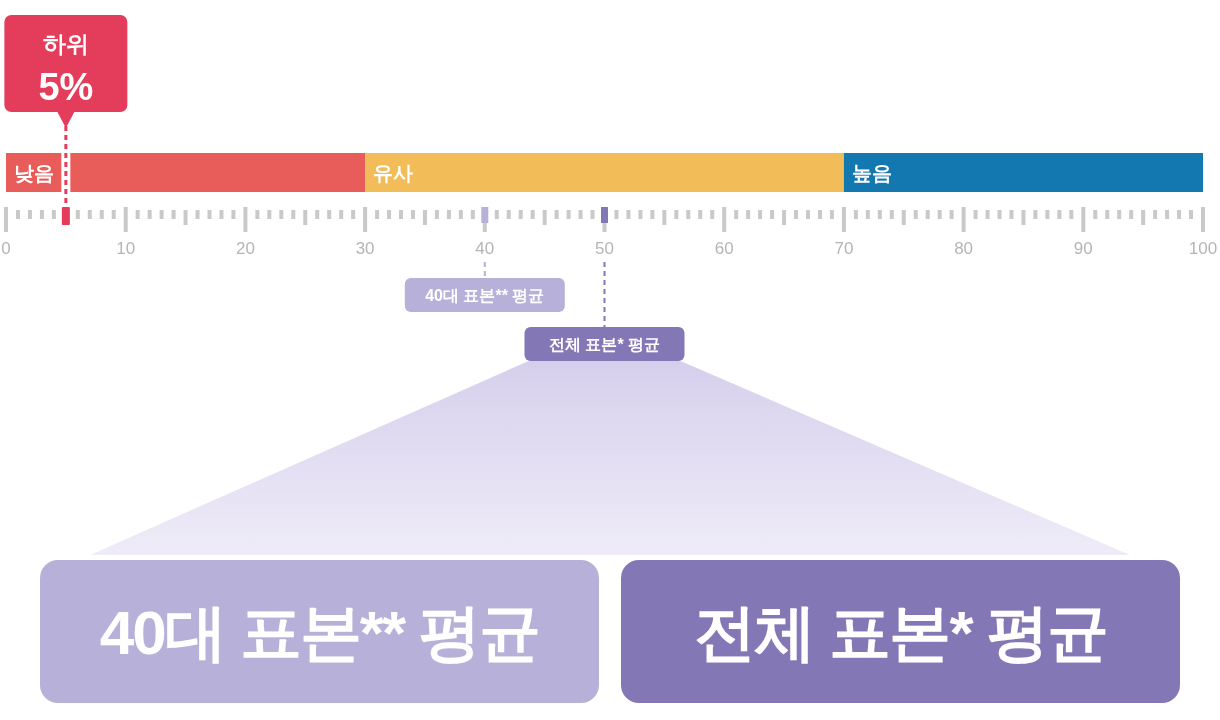  I want to click on x-tick-label: 60, so click(724, 248).